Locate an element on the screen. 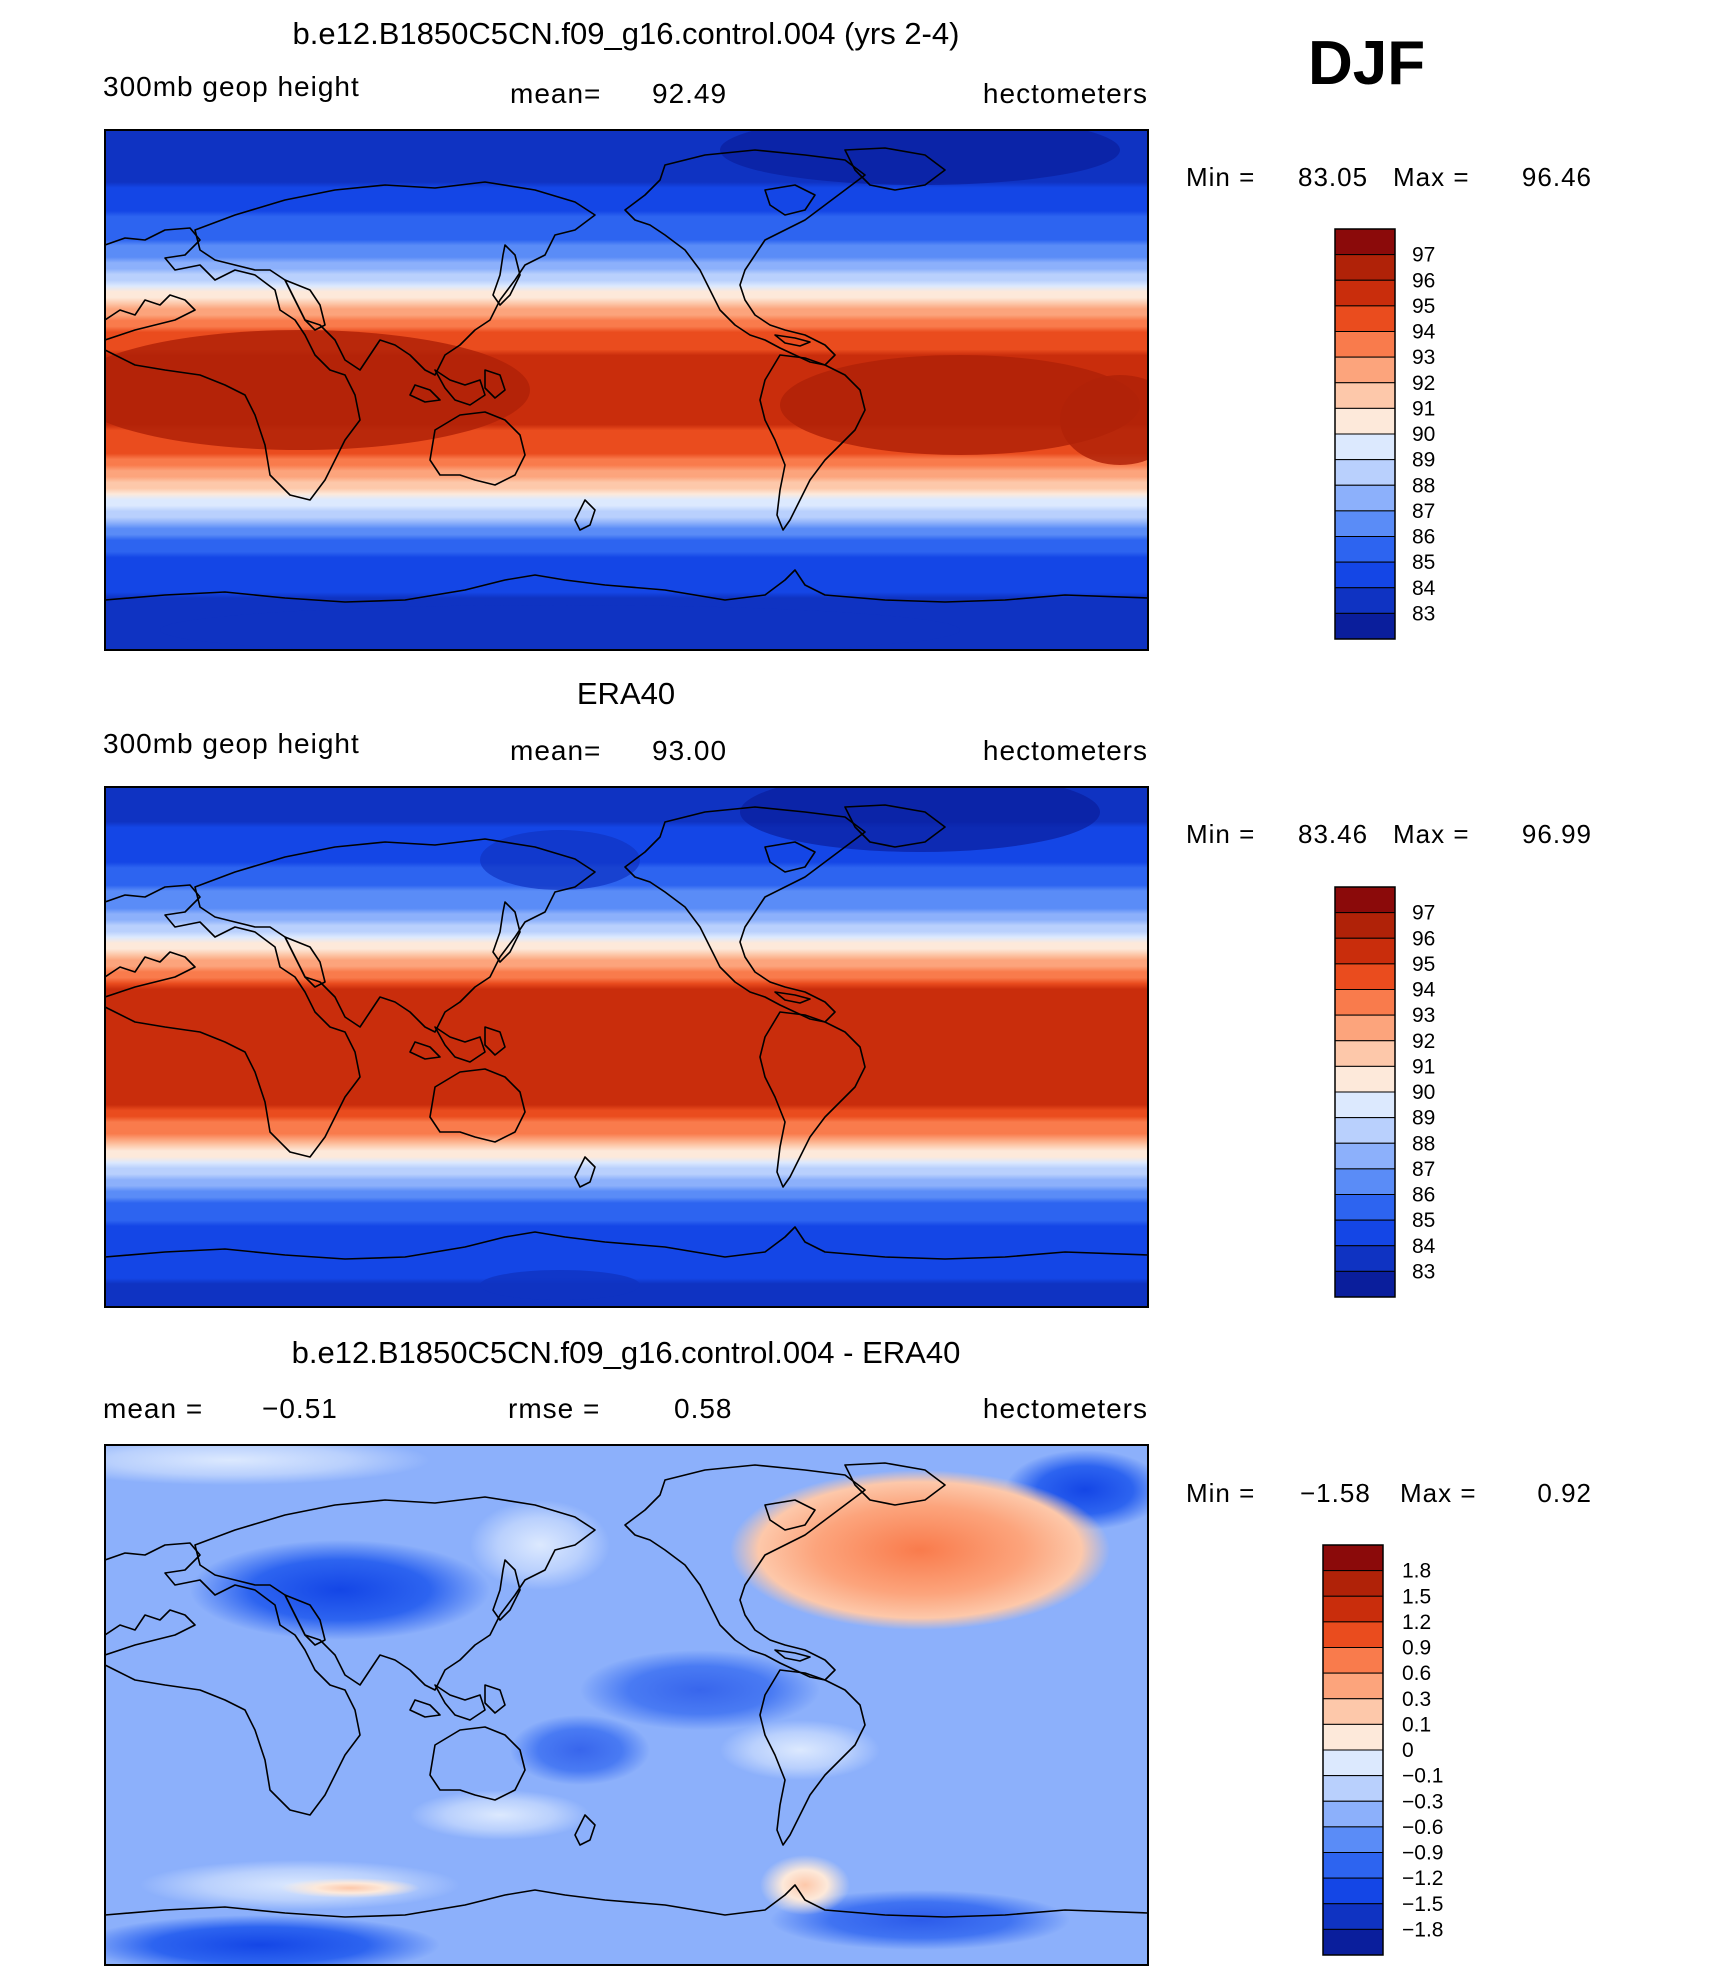 This screenshot has height=1986, width=1710. panel-model-variable: 300mb geop height is located at coordinates (231, 86).